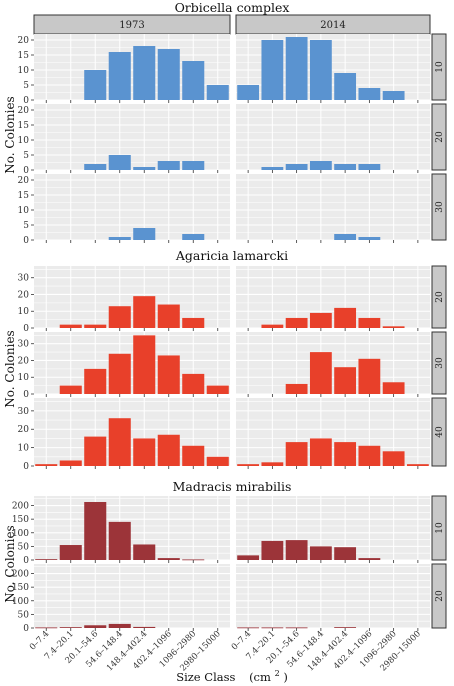 This screenshot has width=454, height=686. Describe the element at coordinates (20, 520) in the screenshot. I see `y-tick-label: 150` at that location.